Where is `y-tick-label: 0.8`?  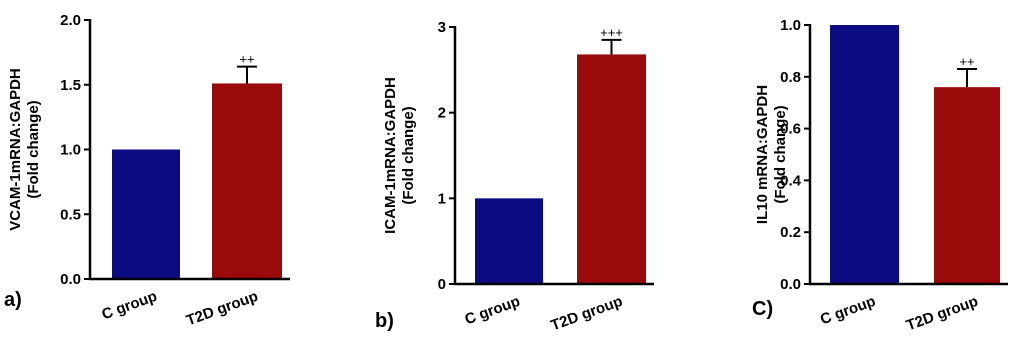 y-tick-label: 0.8 is located at coordinates (790, 77).